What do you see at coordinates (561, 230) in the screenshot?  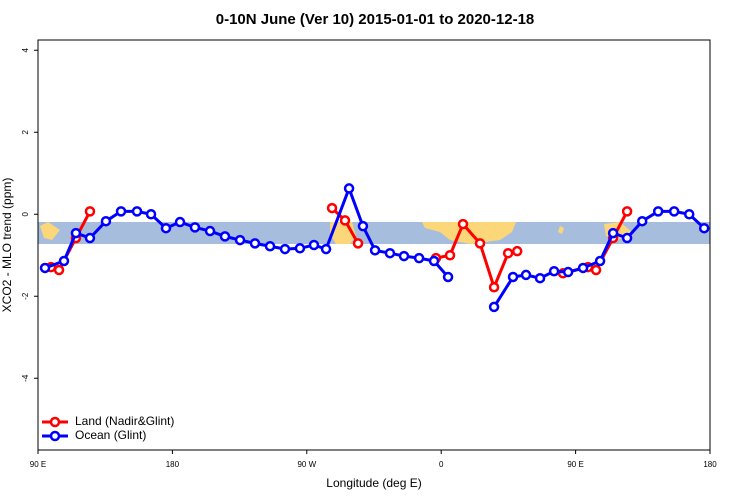 I see `land-island` at bounding box center [561, 230].